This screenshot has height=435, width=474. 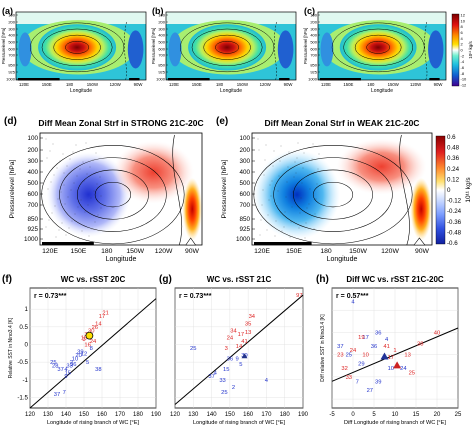 What do you see at coordinates (27, 344) in the screenshot?
I see `y-tick-label: 0` at bounding box center [27, 344].